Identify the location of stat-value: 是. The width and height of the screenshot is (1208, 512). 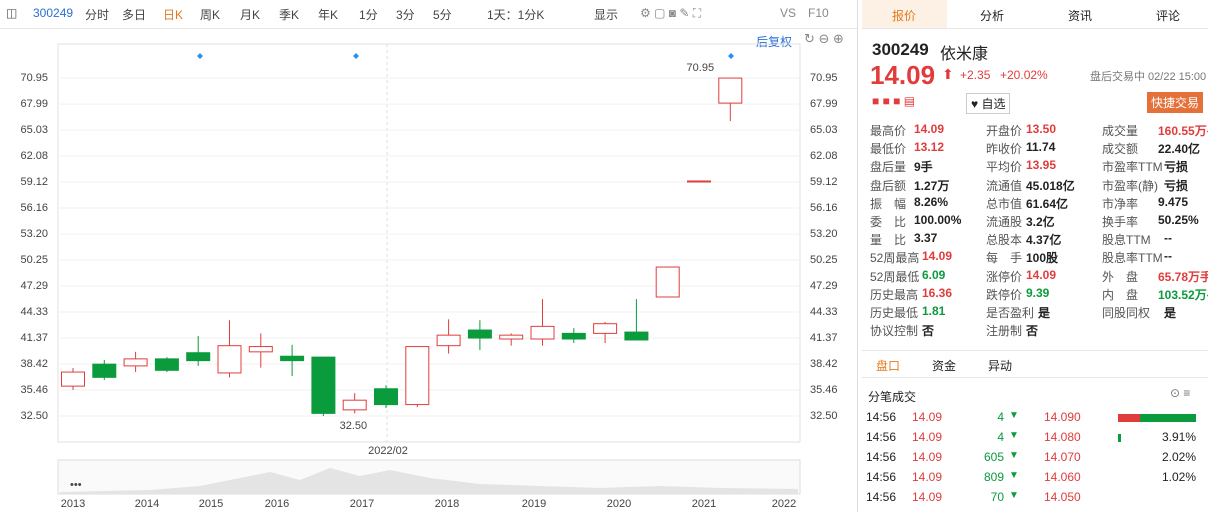
(1170, 313).